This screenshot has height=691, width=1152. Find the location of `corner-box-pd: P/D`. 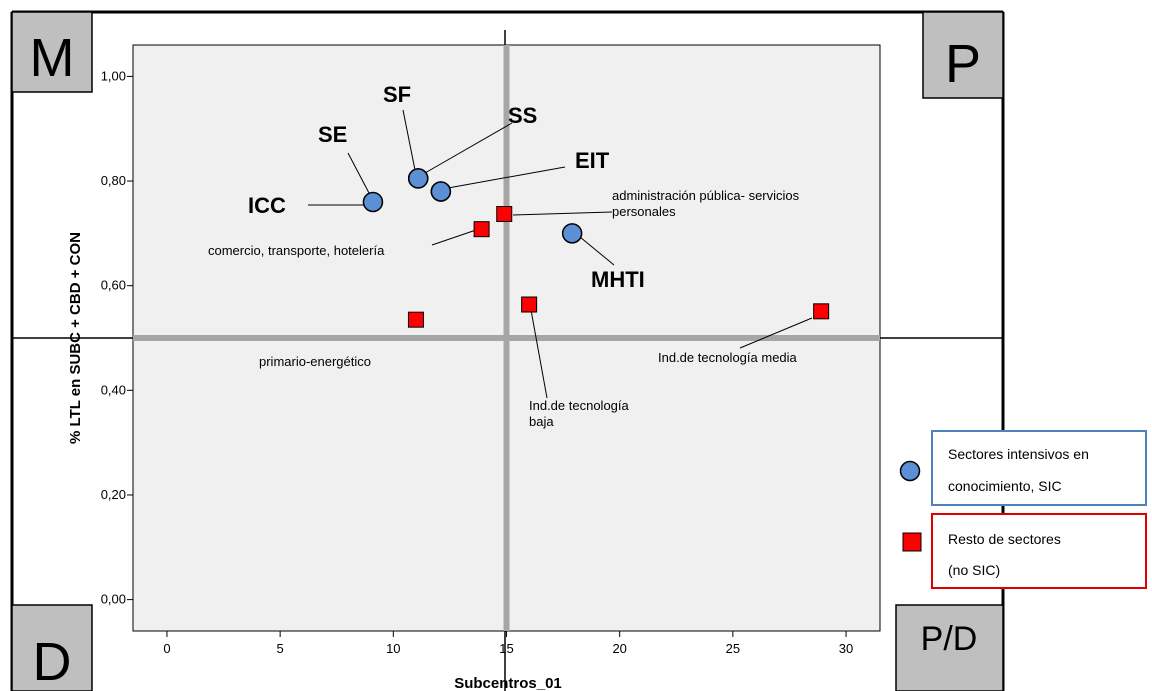

corner-box-pd: P/D is located at coordinates (949, 647).